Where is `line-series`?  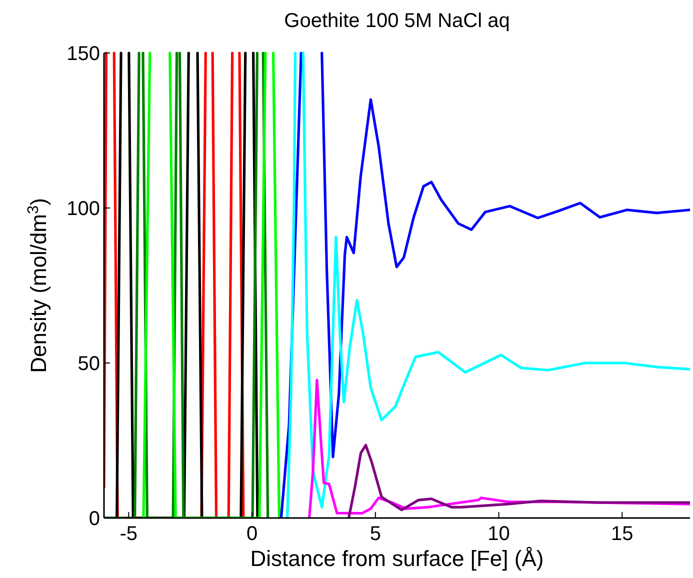
line-series is located at coordinates (518, 481).